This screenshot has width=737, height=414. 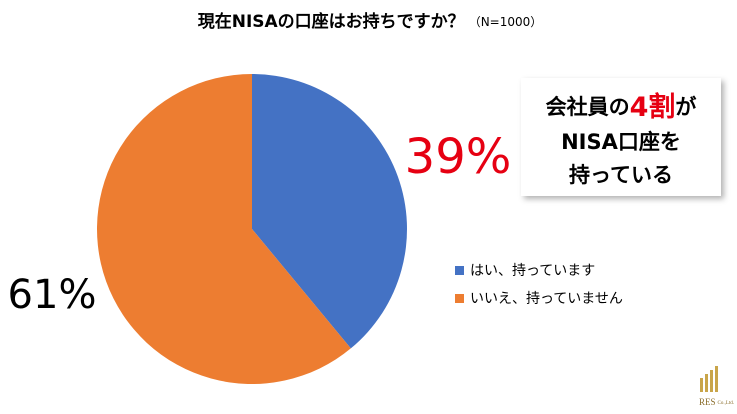 What do you see at coordinates (653, 107) in the screenshot?
I see `callout-highlight: 4割` at bounding box center [653, 107].